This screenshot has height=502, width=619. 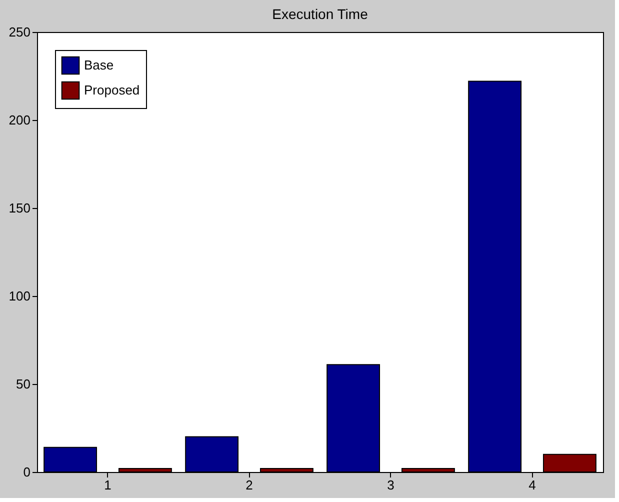 I want to click on y-tick-label: 200, so click(x=19, y=120).